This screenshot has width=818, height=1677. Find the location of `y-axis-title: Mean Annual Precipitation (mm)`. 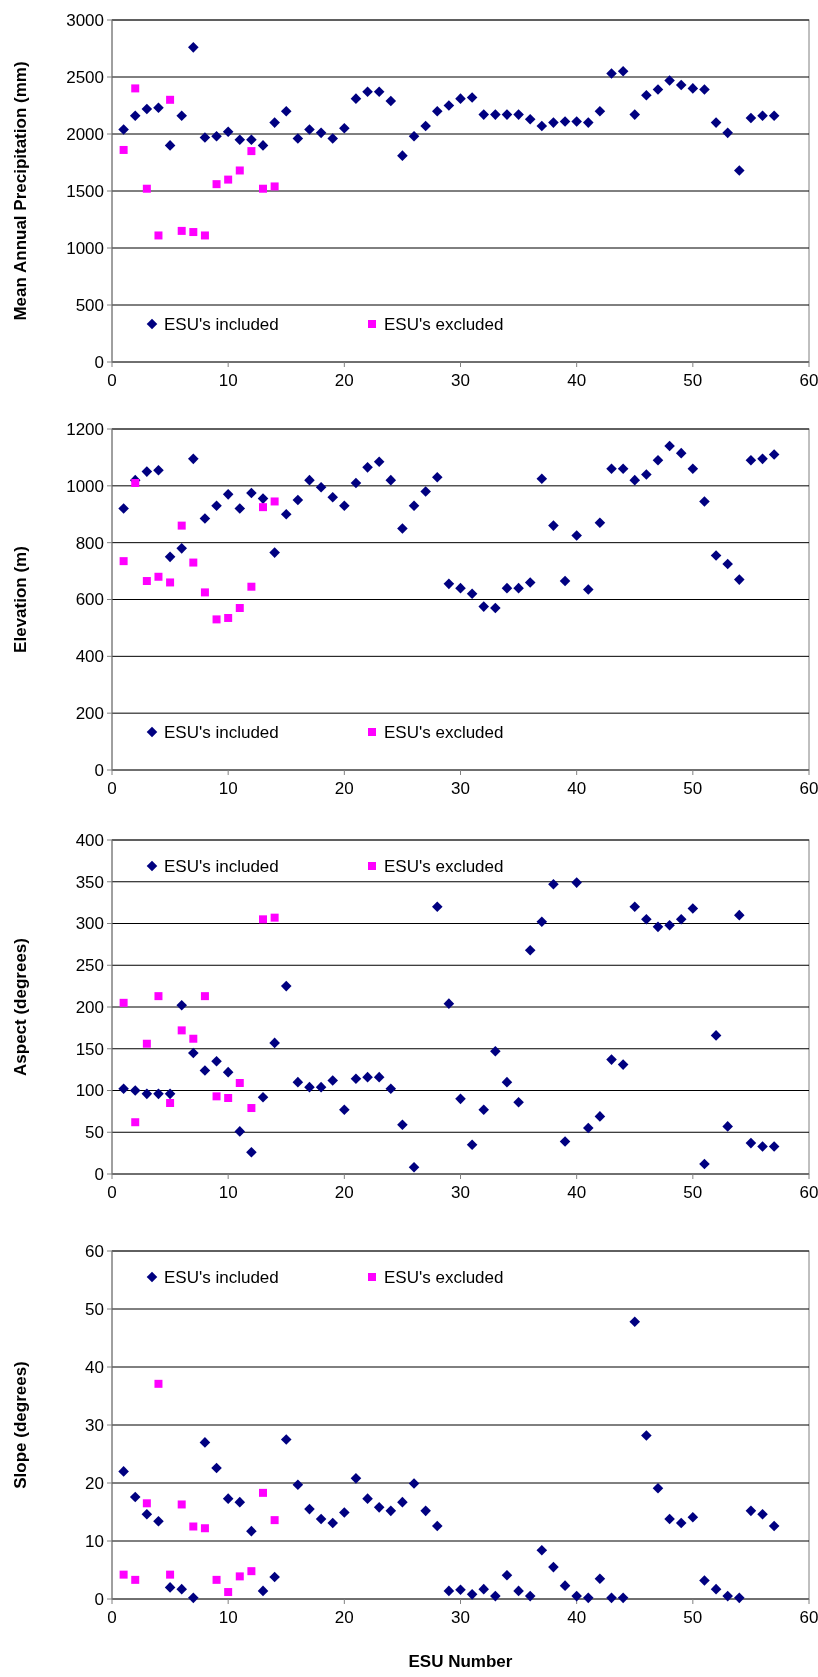

y-axis-title: Mean Annual Precipitation (mm) is located at coordinates (20, 191).